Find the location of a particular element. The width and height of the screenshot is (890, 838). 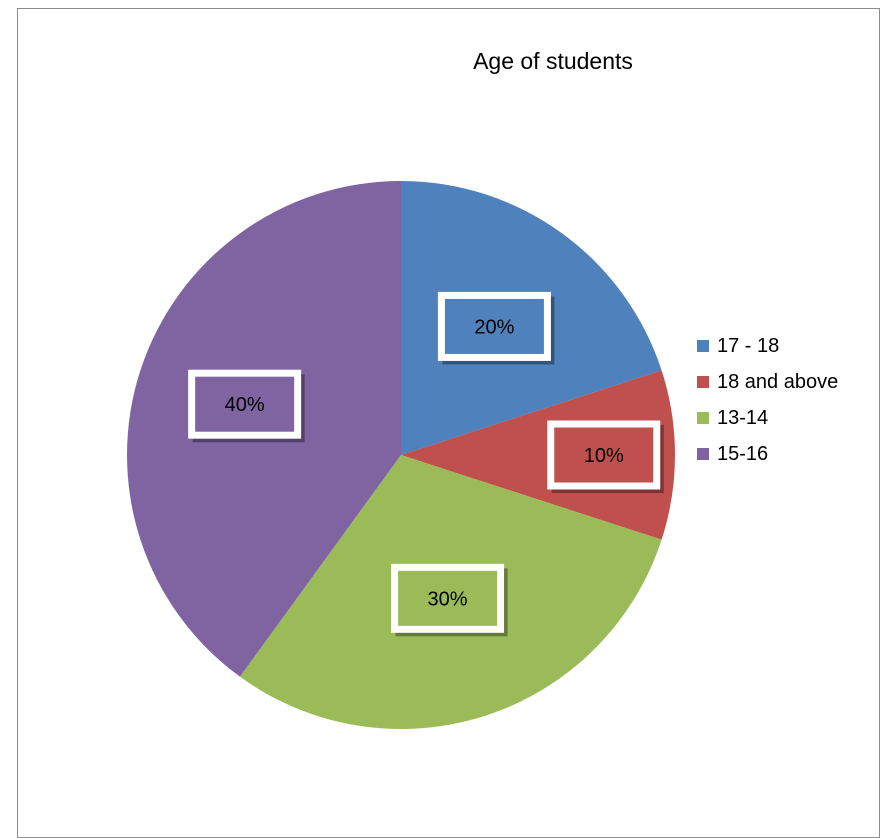

data-label-text: 40% is located at coordinates (245, 405).